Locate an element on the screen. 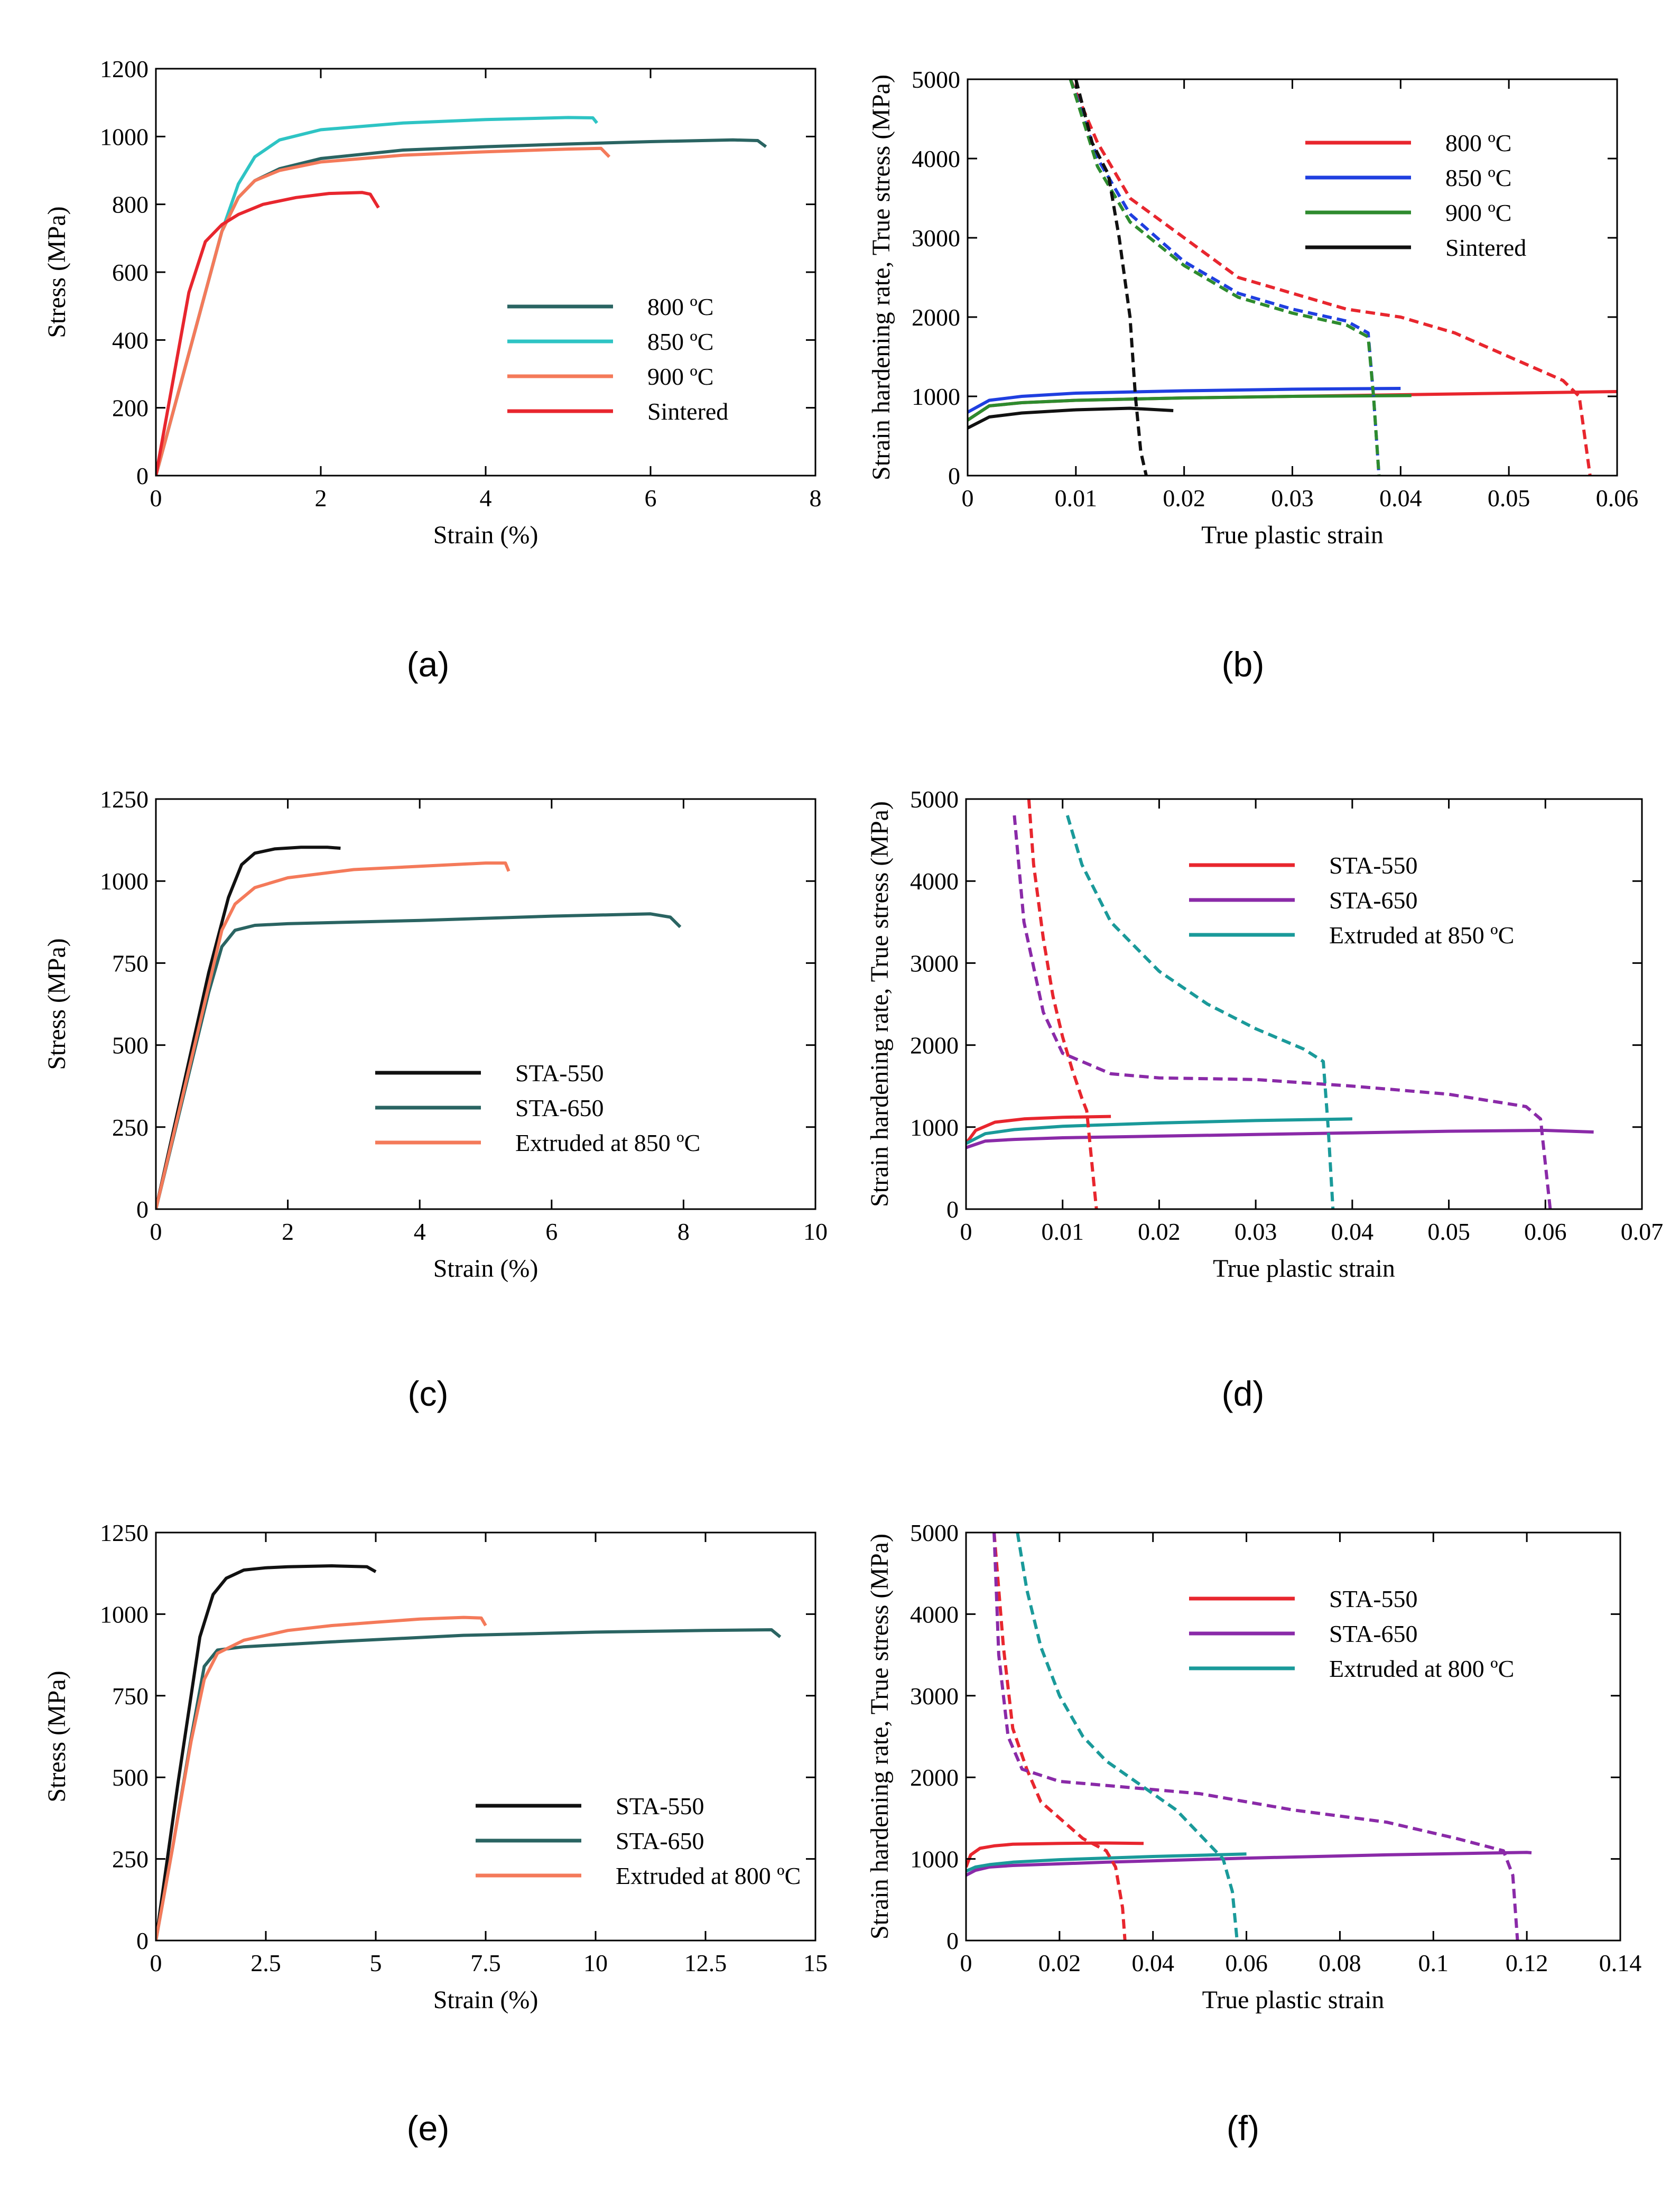  x-tick-label-b: 0.01 is located at coordinates (1076, 498).